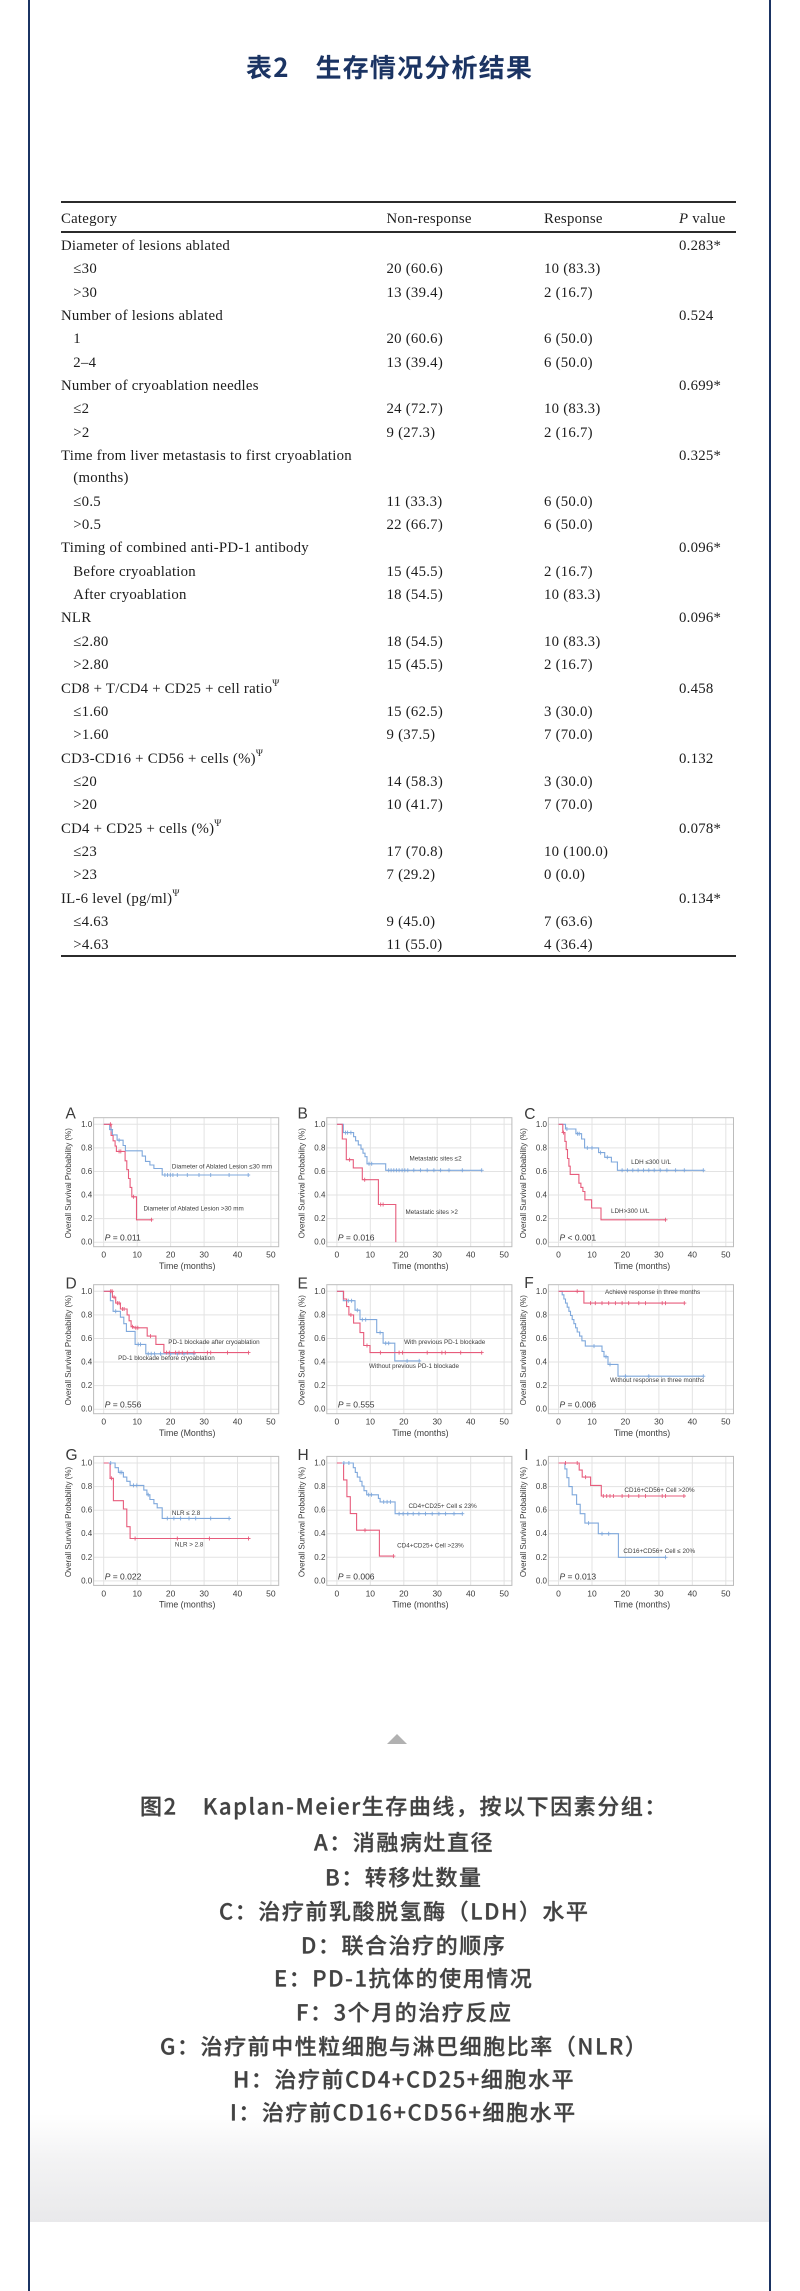 The height and width of the screenshot is (2291, 800). Describe the element at coordinates (528, 1283) in the screenshot. I see `svg-text: F` at that location.